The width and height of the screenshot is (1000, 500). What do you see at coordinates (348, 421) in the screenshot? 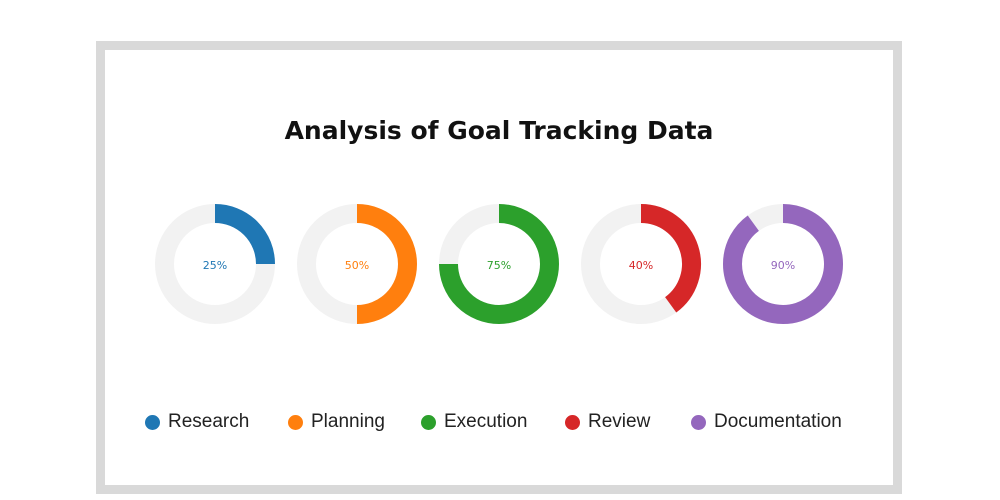
I see `legend-label-planning: Planning` at bounding box center [348, 421].